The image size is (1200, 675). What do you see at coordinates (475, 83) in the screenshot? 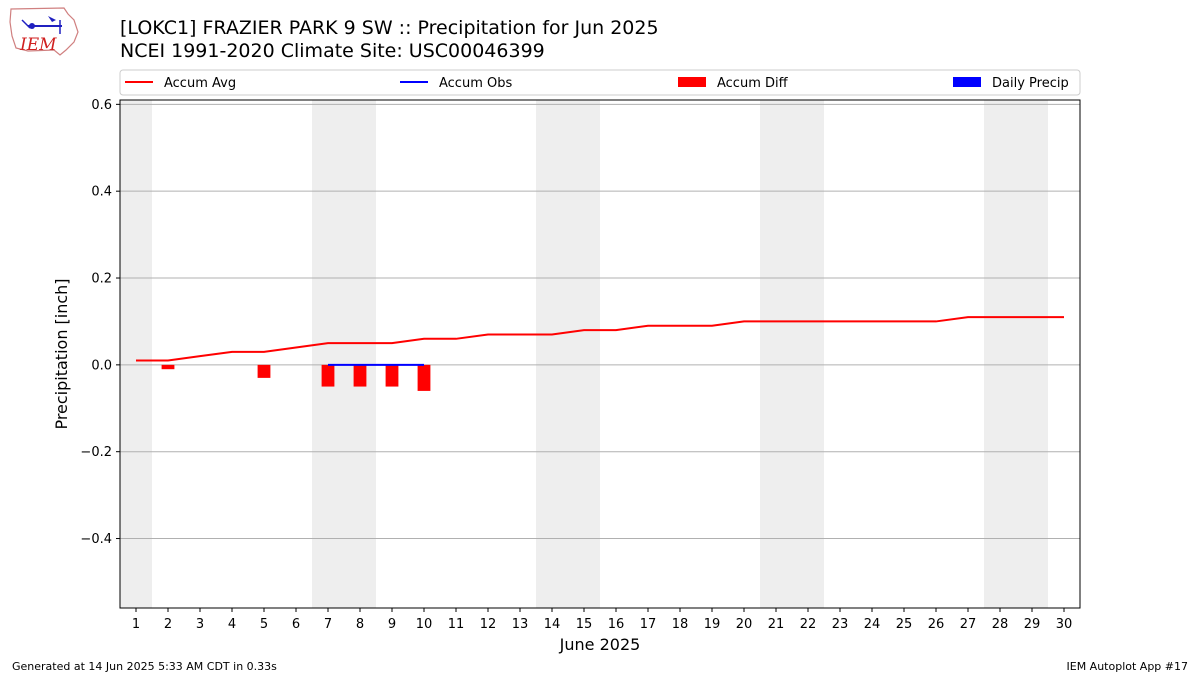
I see `legend-entry: Accum Obs` at bounding box center [475, 83].